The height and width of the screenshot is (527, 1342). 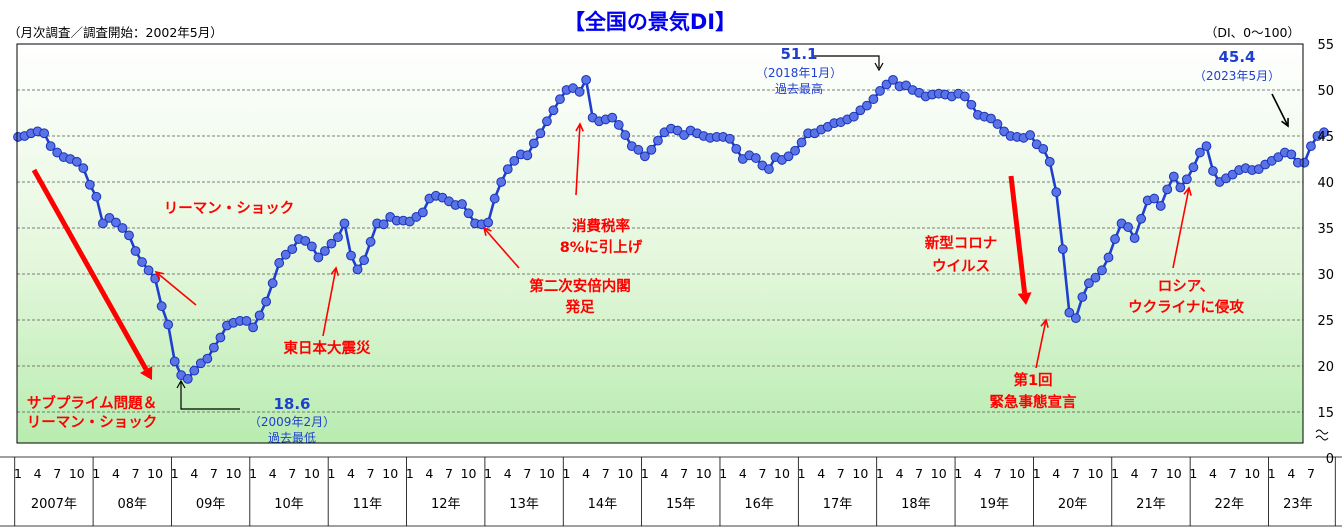 I want to click on annotation-abe: 発足, so click(x=580, y=307).